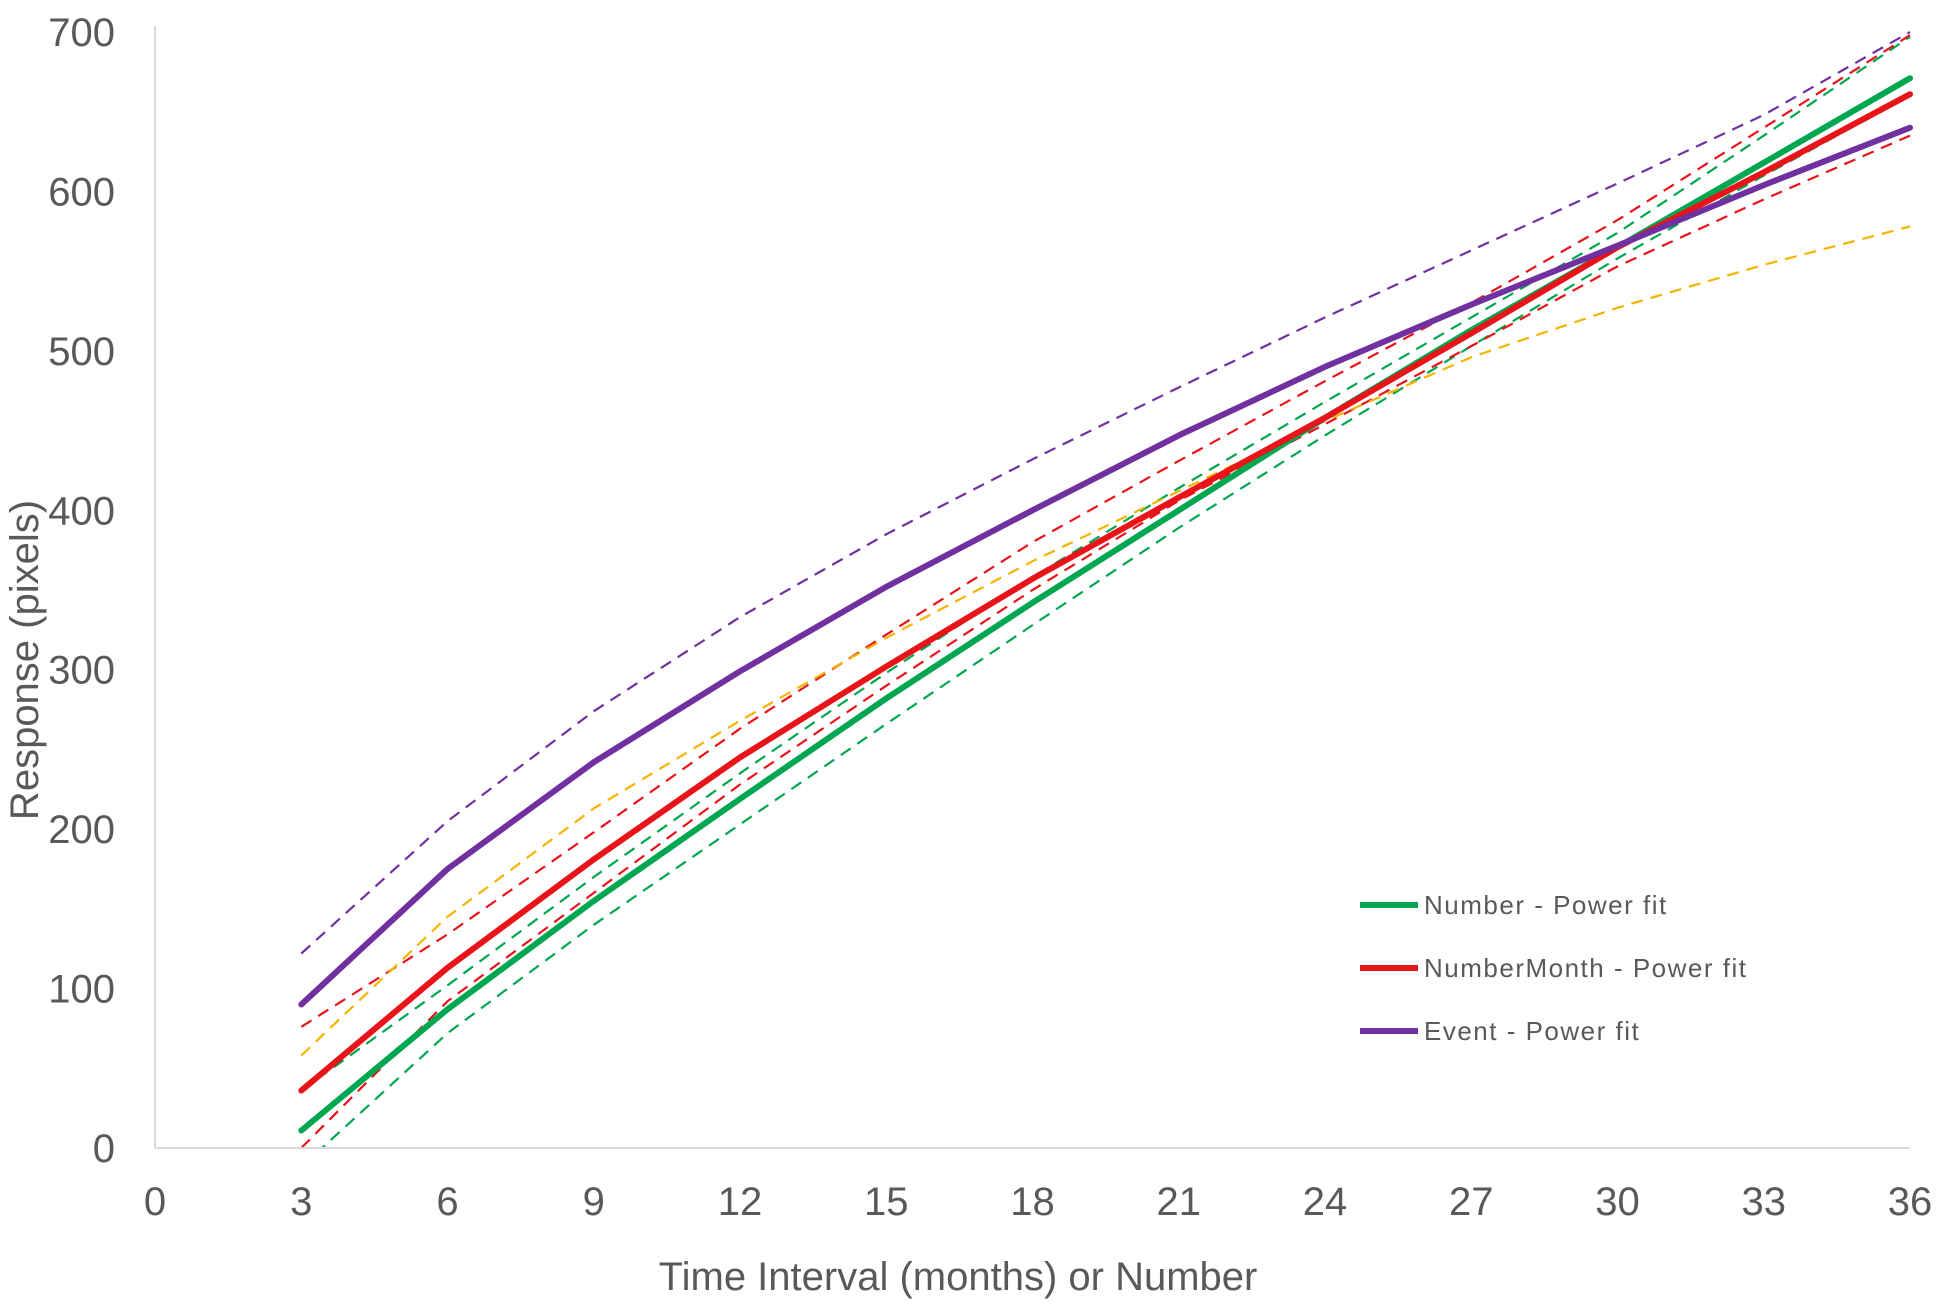  Describe the element at coordinates (1617, 1202) in the screenshot. I see `x-tick-label: 30` at that location.